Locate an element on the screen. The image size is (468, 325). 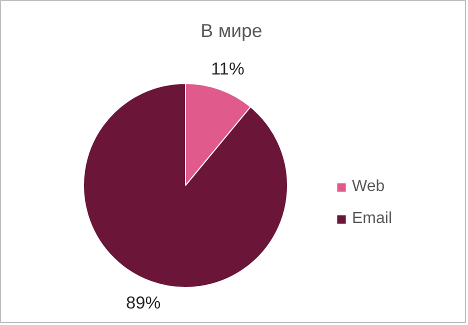
legend-label: Email is located at coordinates (372, 219).